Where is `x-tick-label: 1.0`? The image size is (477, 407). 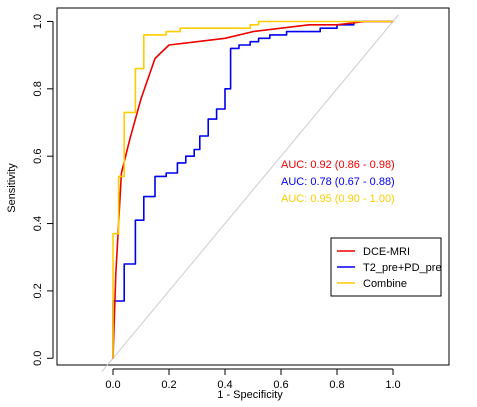 x-tick-label: 1.0 is located at coordinates (392, 385).